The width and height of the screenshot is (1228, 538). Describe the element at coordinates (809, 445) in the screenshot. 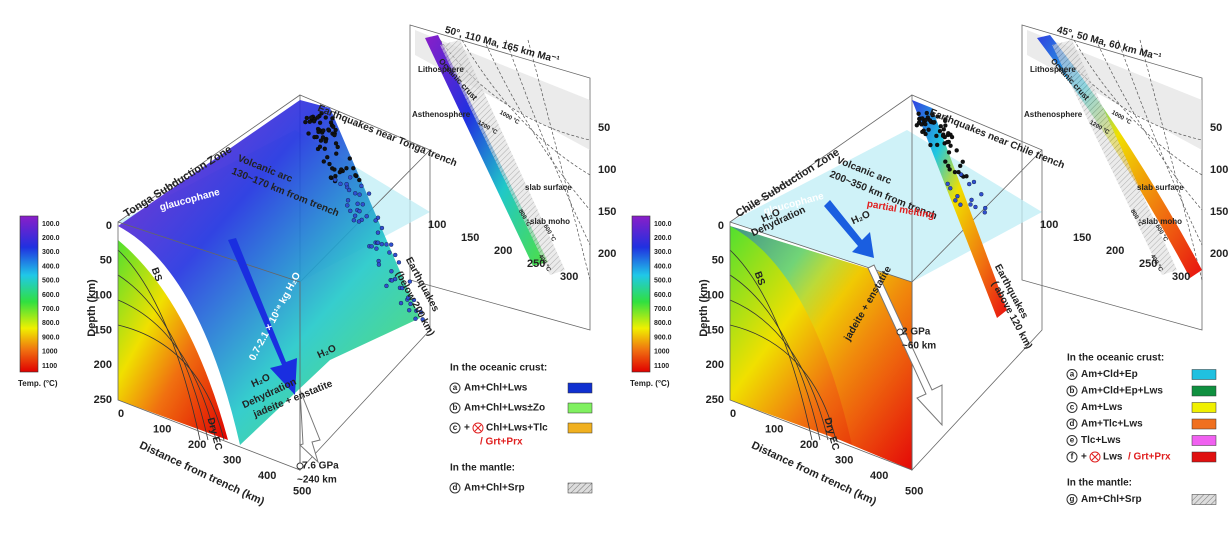

I see `distance-tick: 200` at that location.